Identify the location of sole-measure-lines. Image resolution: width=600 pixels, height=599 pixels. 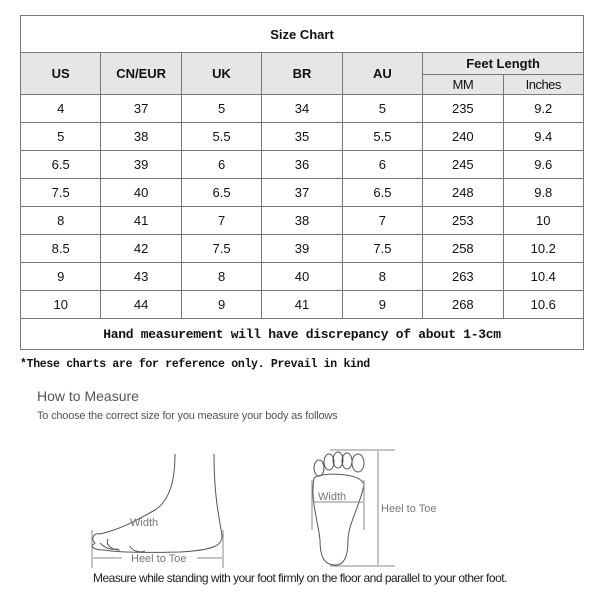
(353, 508).